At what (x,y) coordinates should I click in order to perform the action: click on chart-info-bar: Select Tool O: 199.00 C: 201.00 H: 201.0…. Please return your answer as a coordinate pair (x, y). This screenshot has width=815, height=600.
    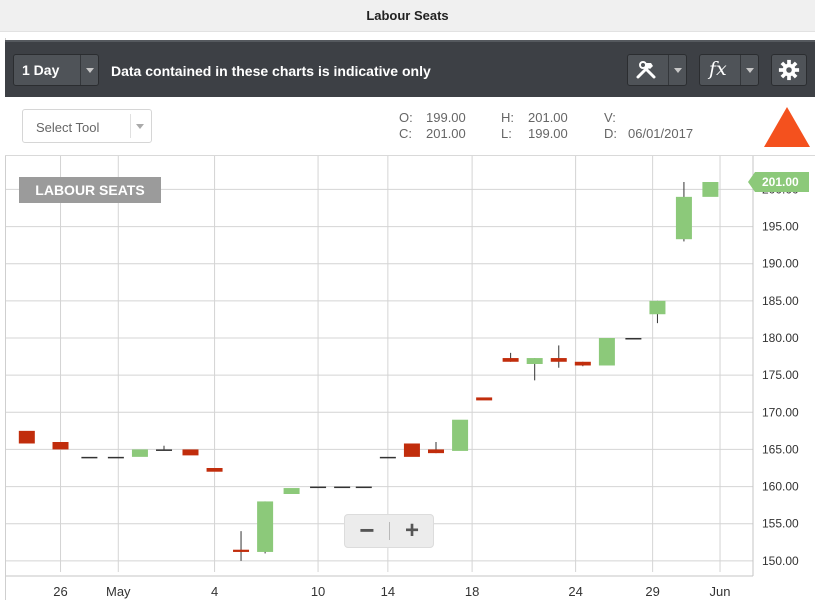
    Looking at the image, I should click on (410, 126).